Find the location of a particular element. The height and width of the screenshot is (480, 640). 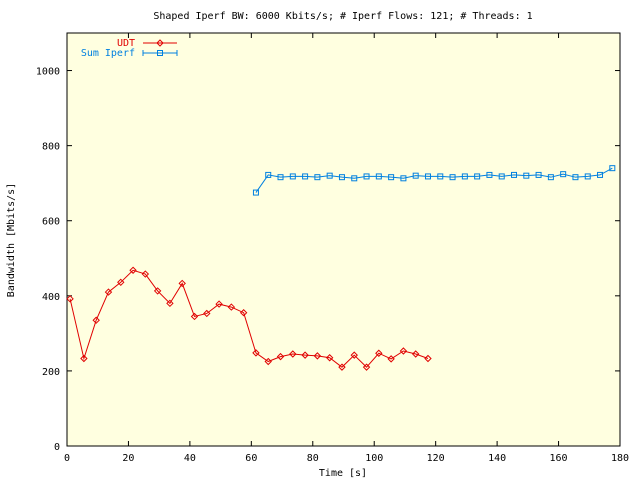

x-tick-label: 60 is located at coordinates (251, 458).